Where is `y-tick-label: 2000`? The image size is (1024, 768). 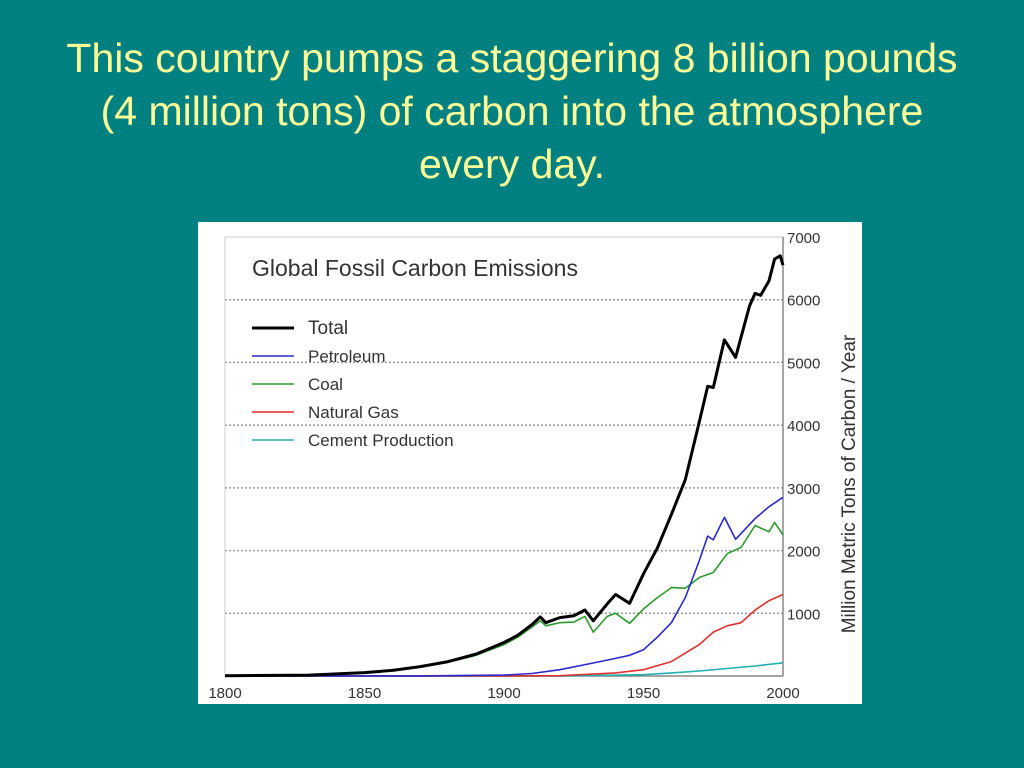 y-tick-label: 2000 is located at coordinates (803, 552).